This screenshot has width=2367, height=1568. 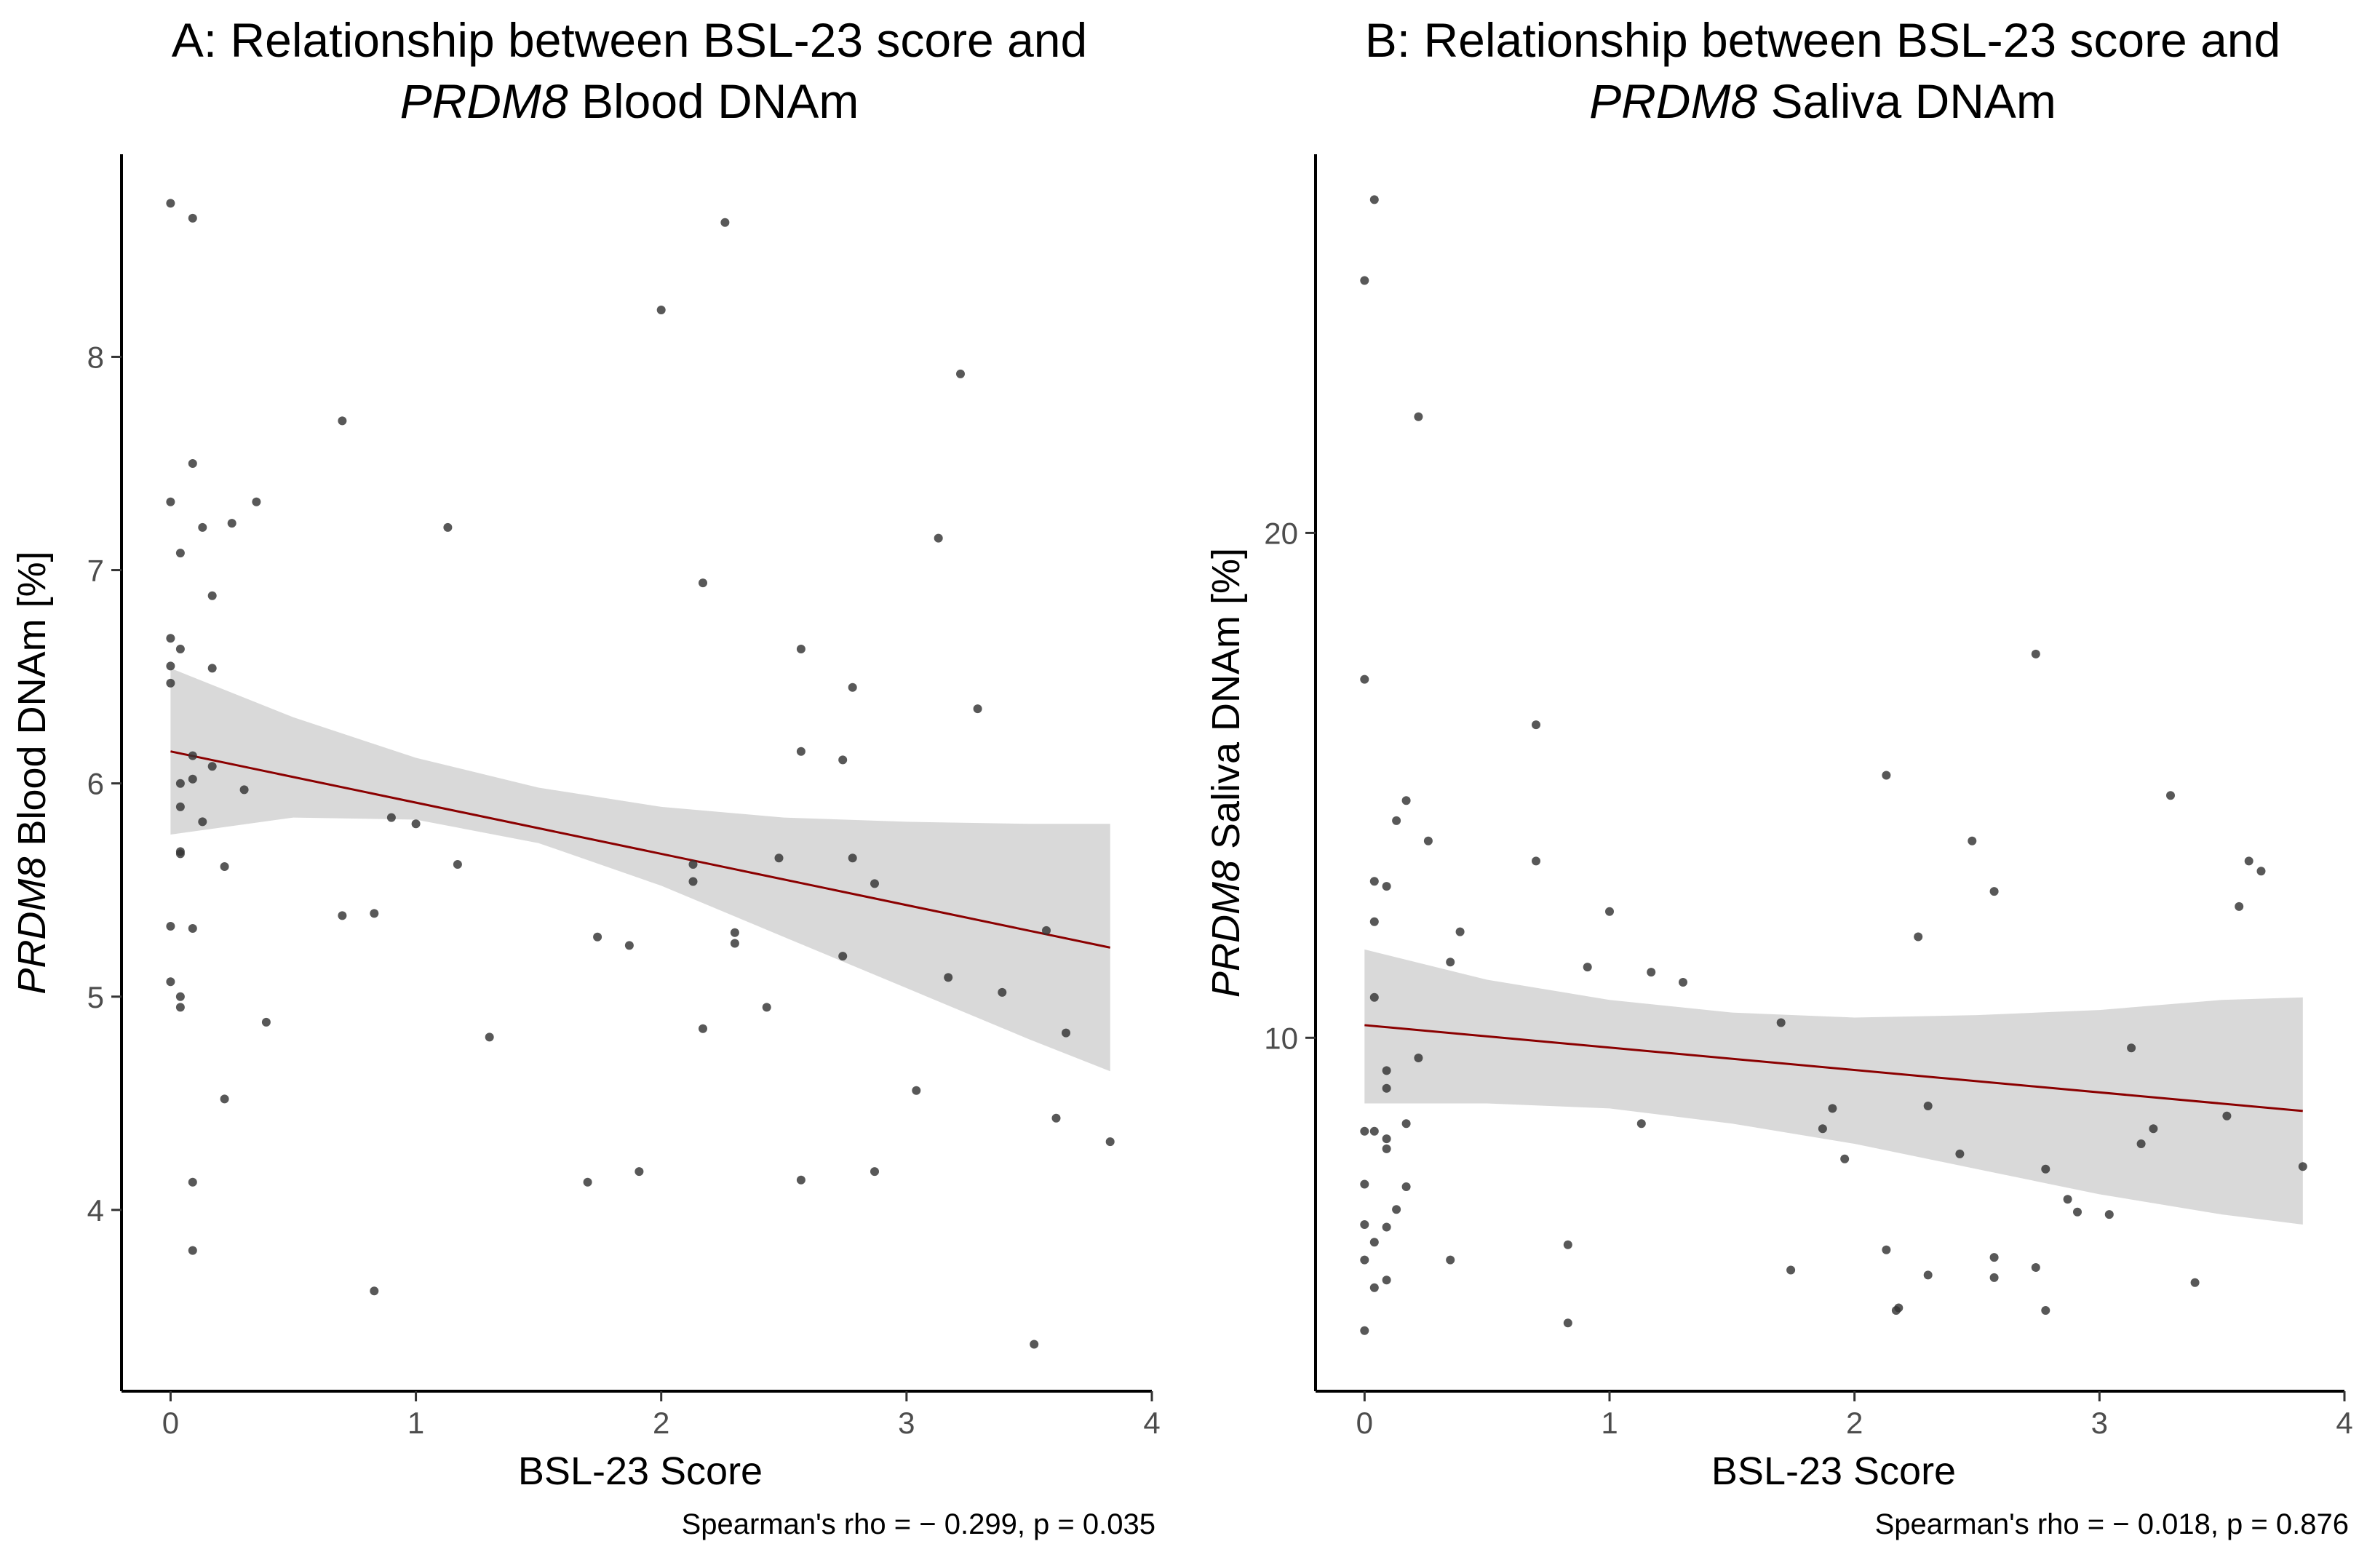 What do you see at coordinates (907, 1423) in the screenshot?
I see `x-tick-label: 3` at bounding box center [907, 1423].